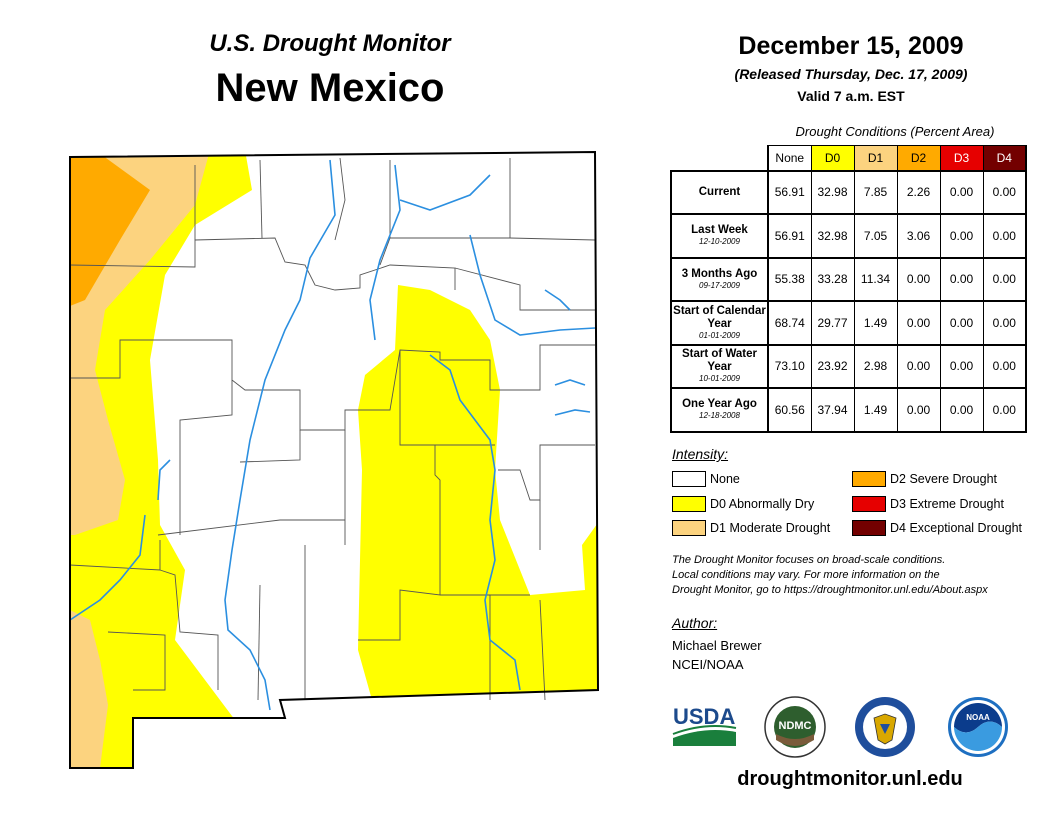 The height and width of the screenshot is (816, 1056). Describe the element at coordinates (832, 410) in the screenshot. I see `table-cell: 37.94` at that location.